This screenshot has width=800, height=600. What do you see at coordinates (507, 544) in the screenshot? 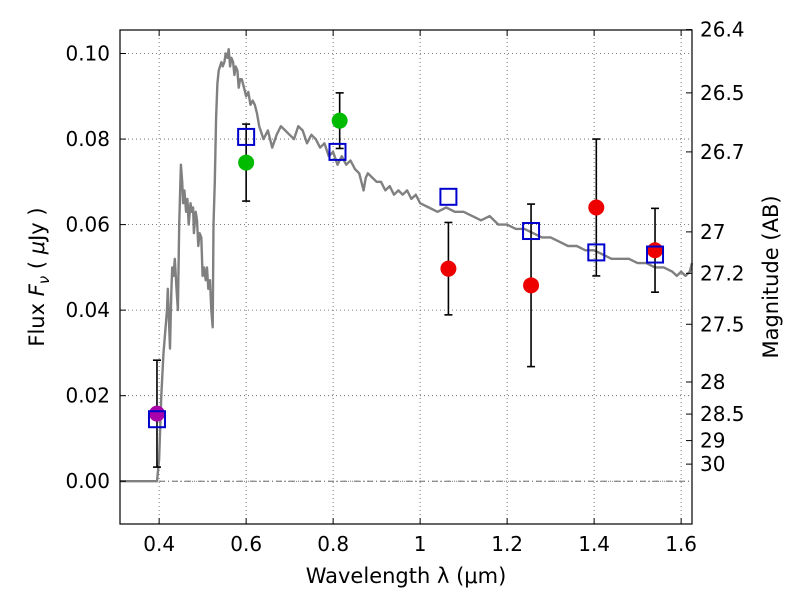
I see `x-tick-label: 1.2` at bounding box center [507, 544].